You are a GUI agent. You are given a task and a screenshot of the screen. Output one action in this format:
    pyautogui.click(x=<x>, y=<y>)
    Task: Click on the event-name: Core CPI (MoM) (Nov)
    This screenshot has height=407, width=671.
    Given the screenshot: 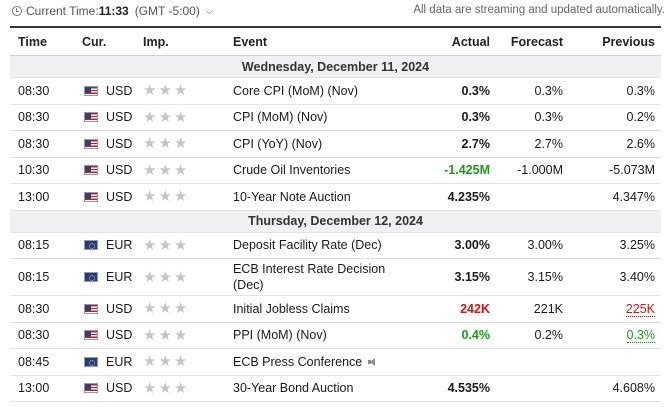 What is the action you would take?
    pyautogui.click(x=296, y=90)
    